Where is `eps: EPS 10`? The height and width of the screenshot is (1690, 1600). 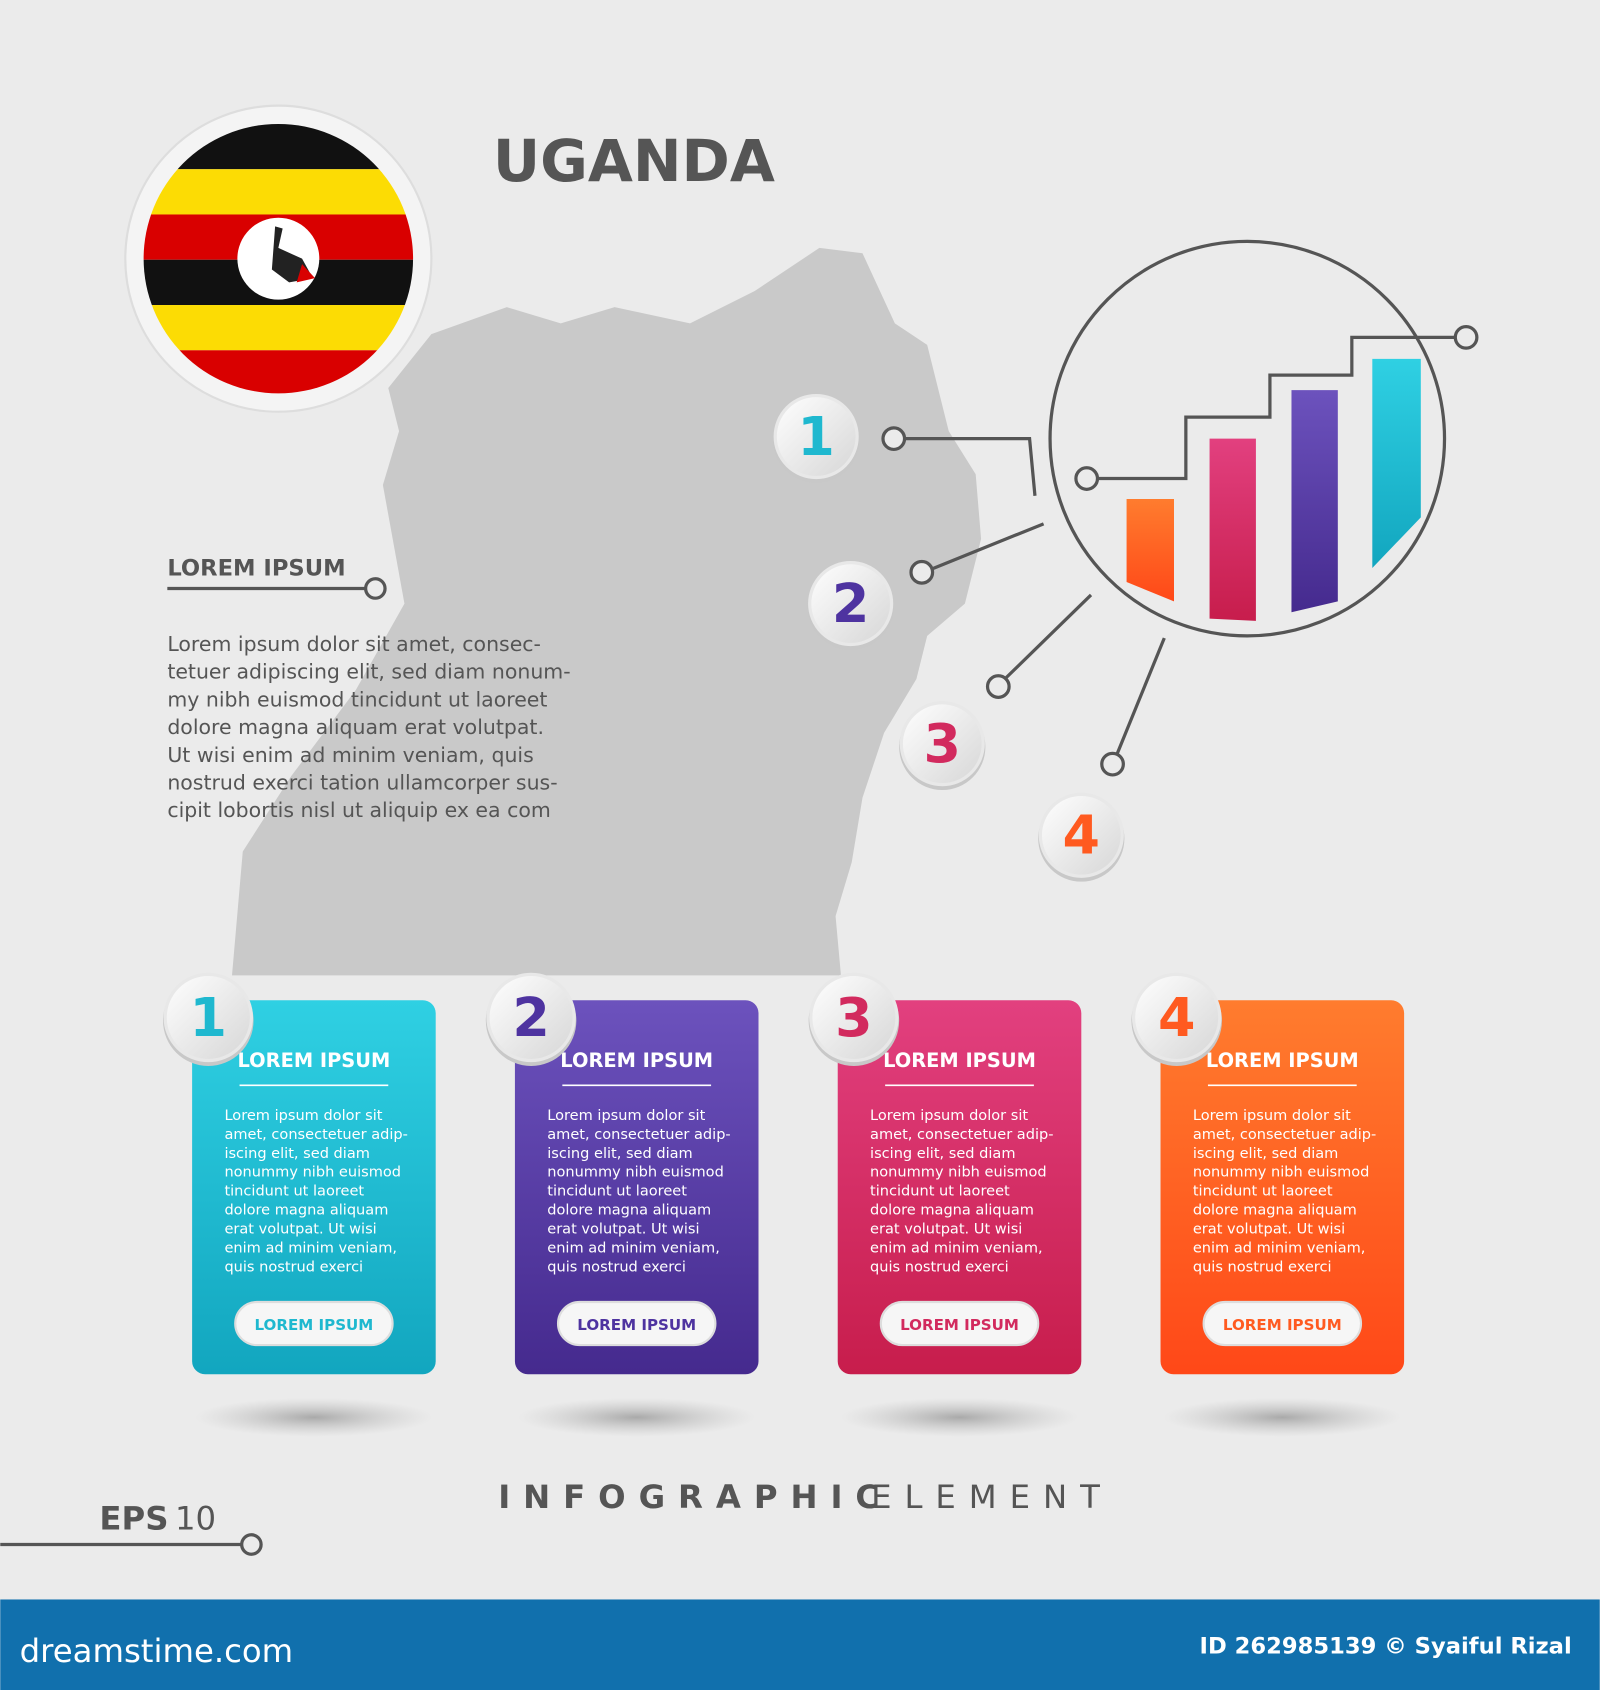 eps: EPS 10 is located at coordinates (157, 1518).